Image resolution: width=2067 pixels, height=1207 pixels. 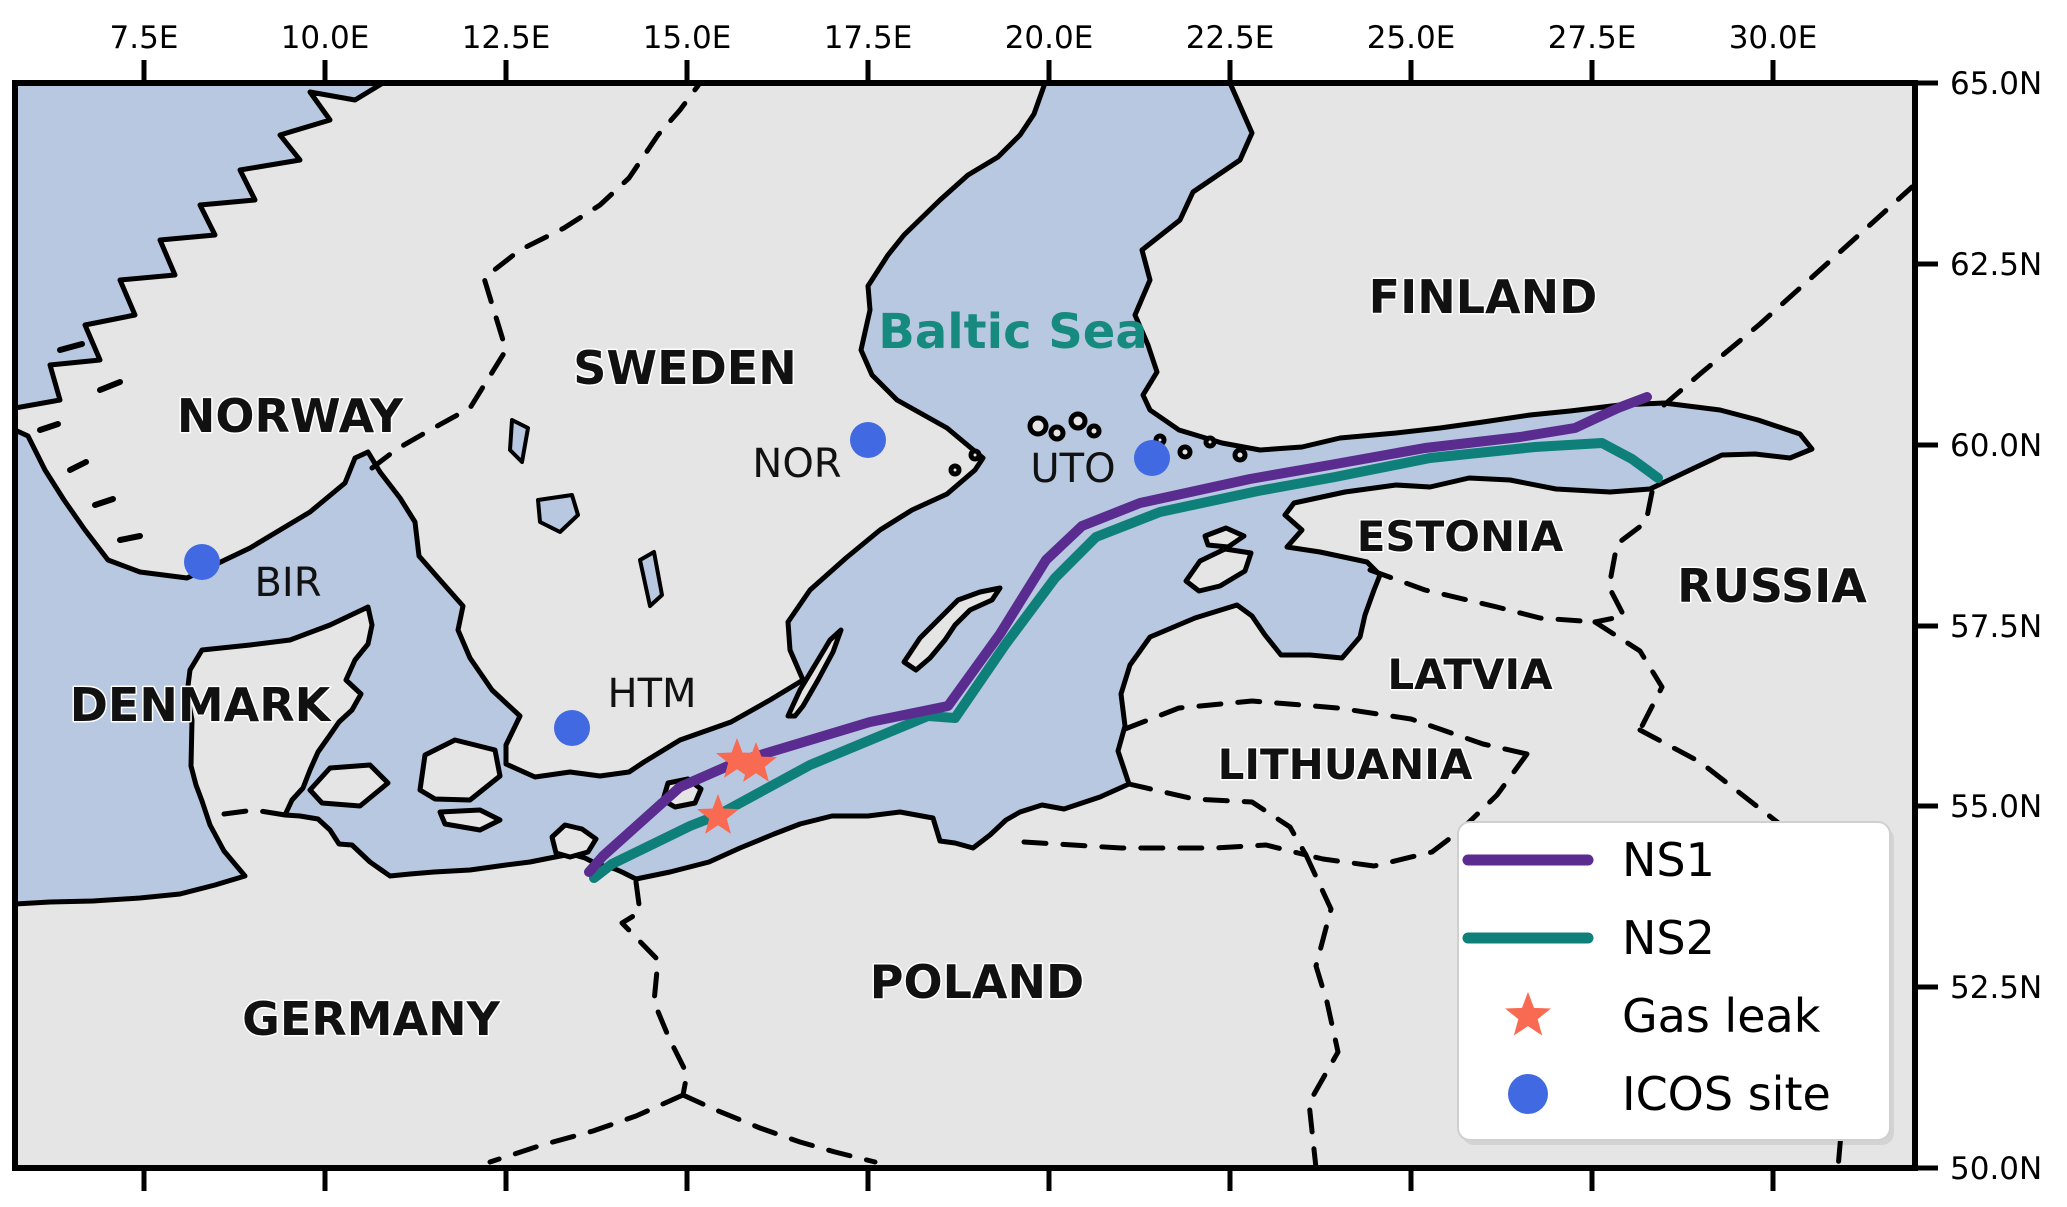 I want to click on border-germany-poland, so click(x=654, y=988).